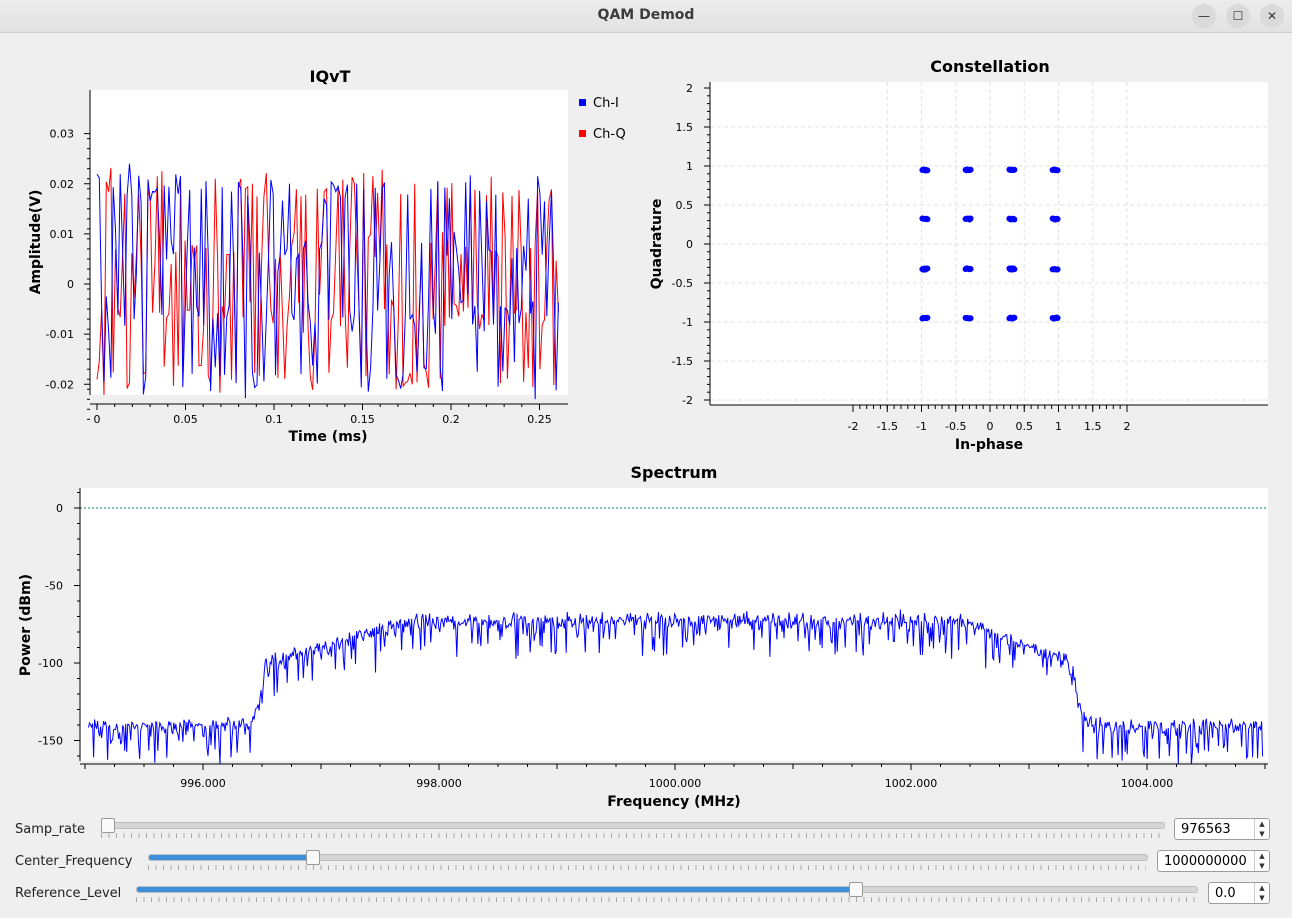 This screenshot has height=918, width=1292. I want to click on close-button: ✕, so click(1272, 16).